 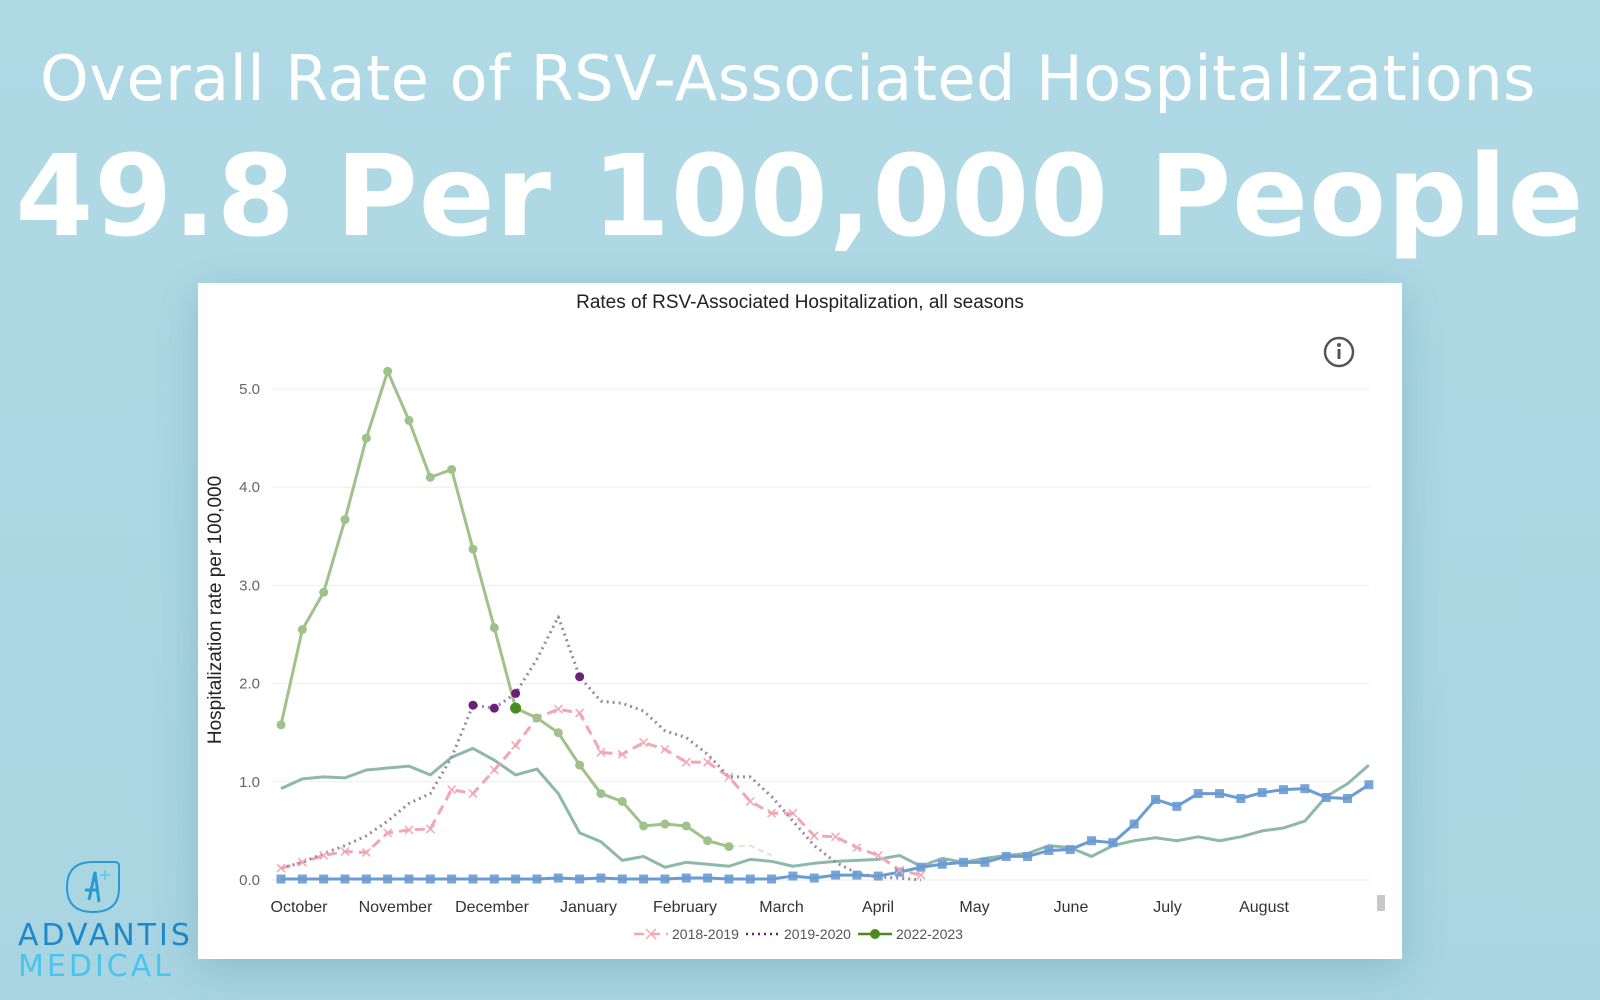 I want to click on headline-value: 49.8 Per 100,000 People, so click(x=800, y=197).